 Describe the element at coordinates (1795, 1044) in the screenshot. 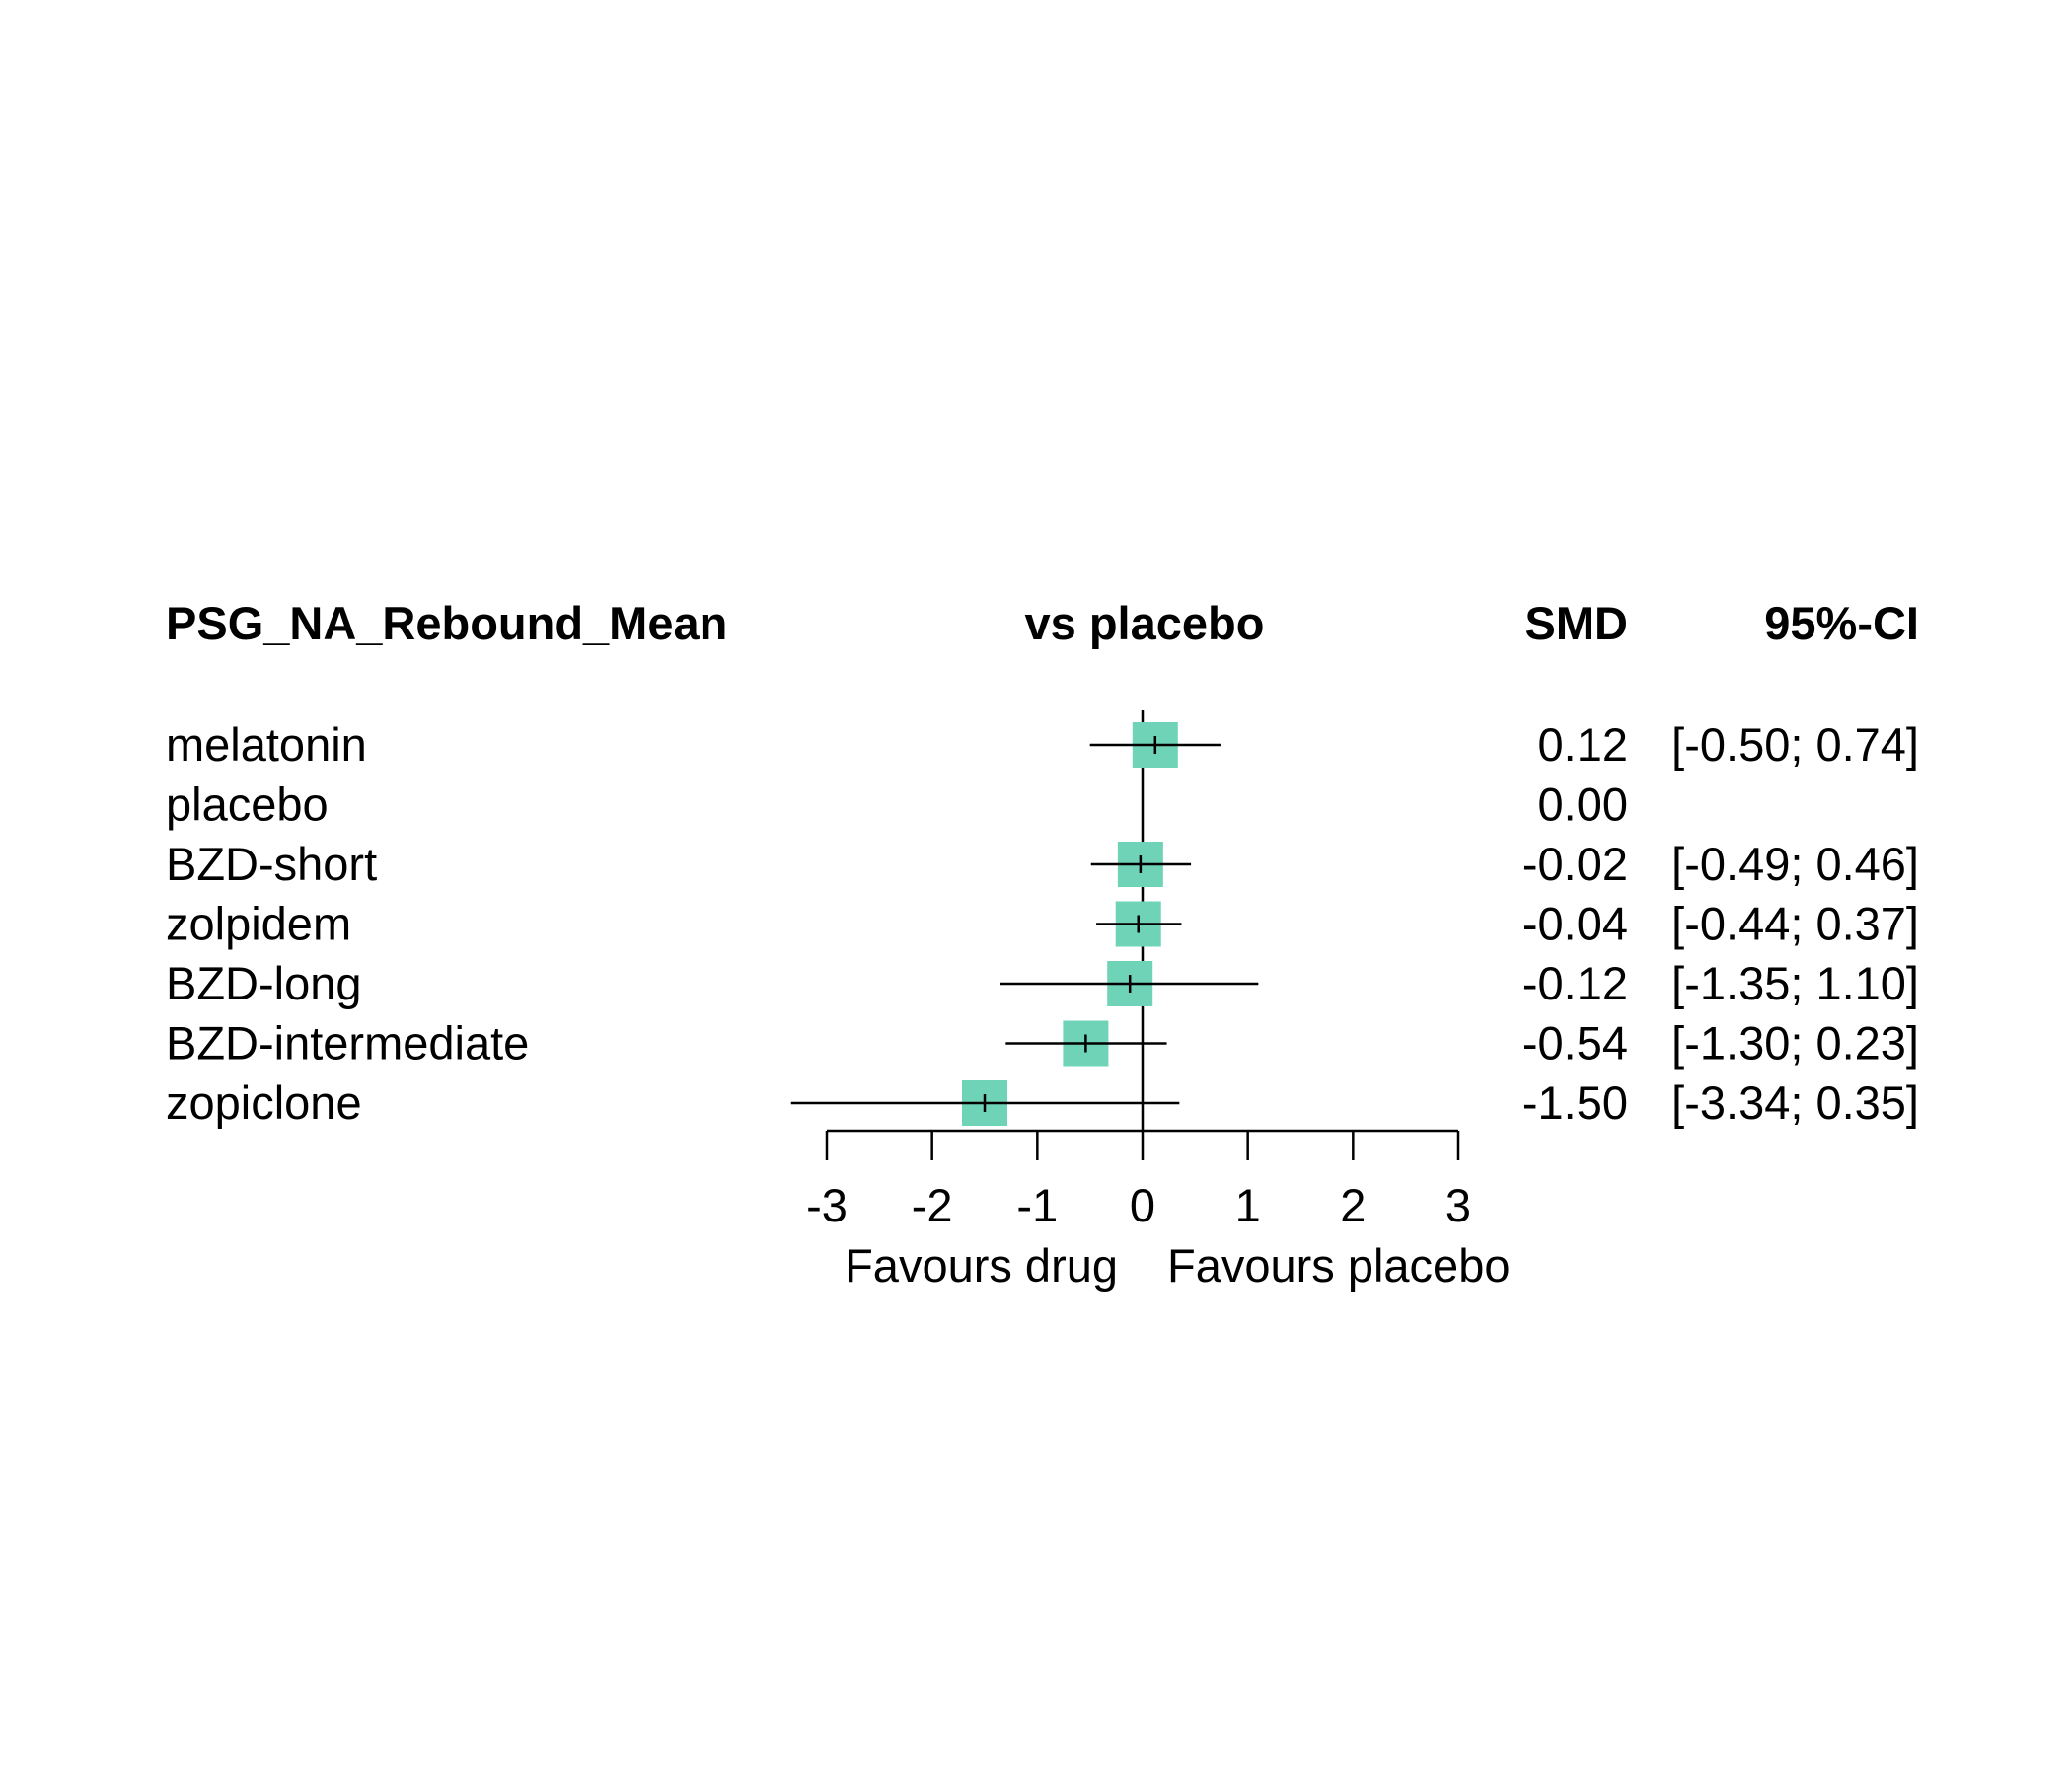

I see `ci-value-bzd-intermediate: [-1.30; 0.23]` at that location.